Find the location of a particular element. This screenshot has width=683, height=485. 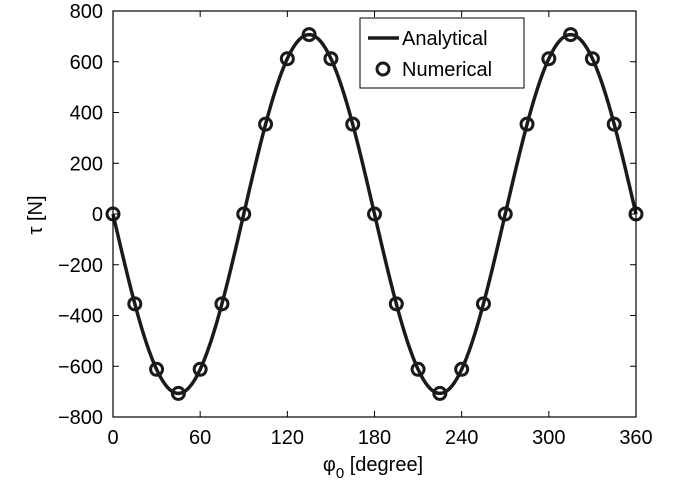

y-tick-label: −400 is located at coordinates (80, 317).